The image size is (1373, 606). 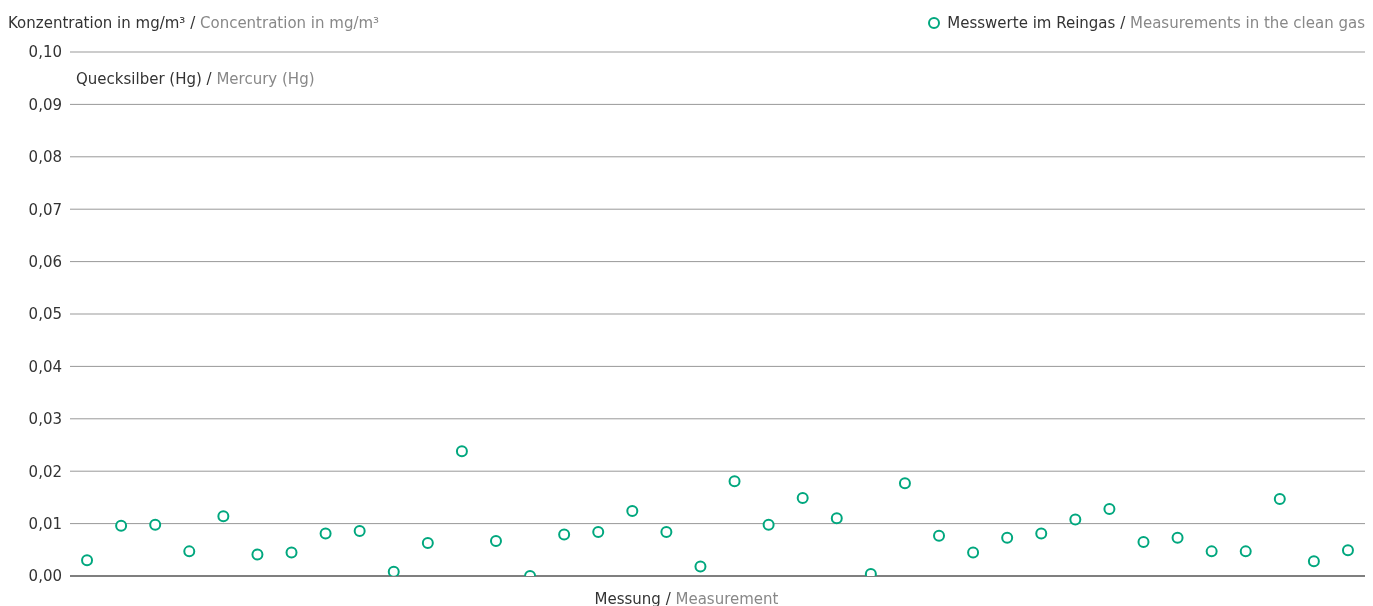 I want to click on annotation: Quecksilber (Hg) / Mercury (Hg), so click(x=195, y=79).